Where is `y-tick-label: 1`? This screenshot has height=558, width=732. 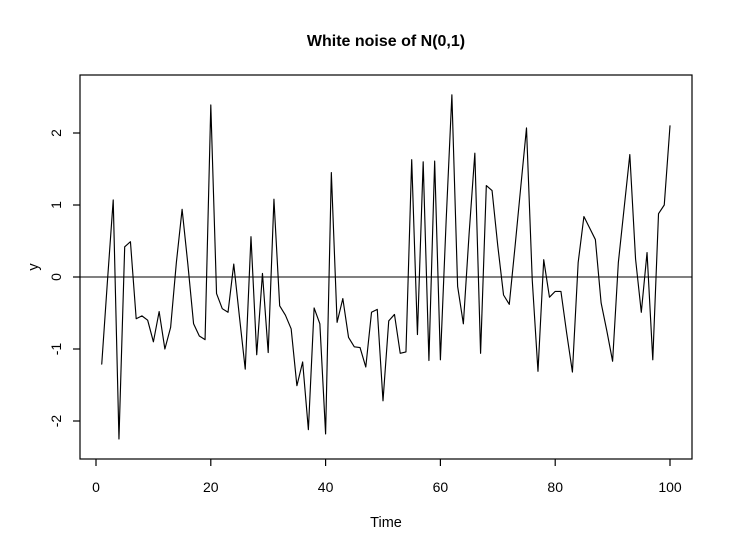 y-tick-label: 1 is located at coordinates (56, 205).